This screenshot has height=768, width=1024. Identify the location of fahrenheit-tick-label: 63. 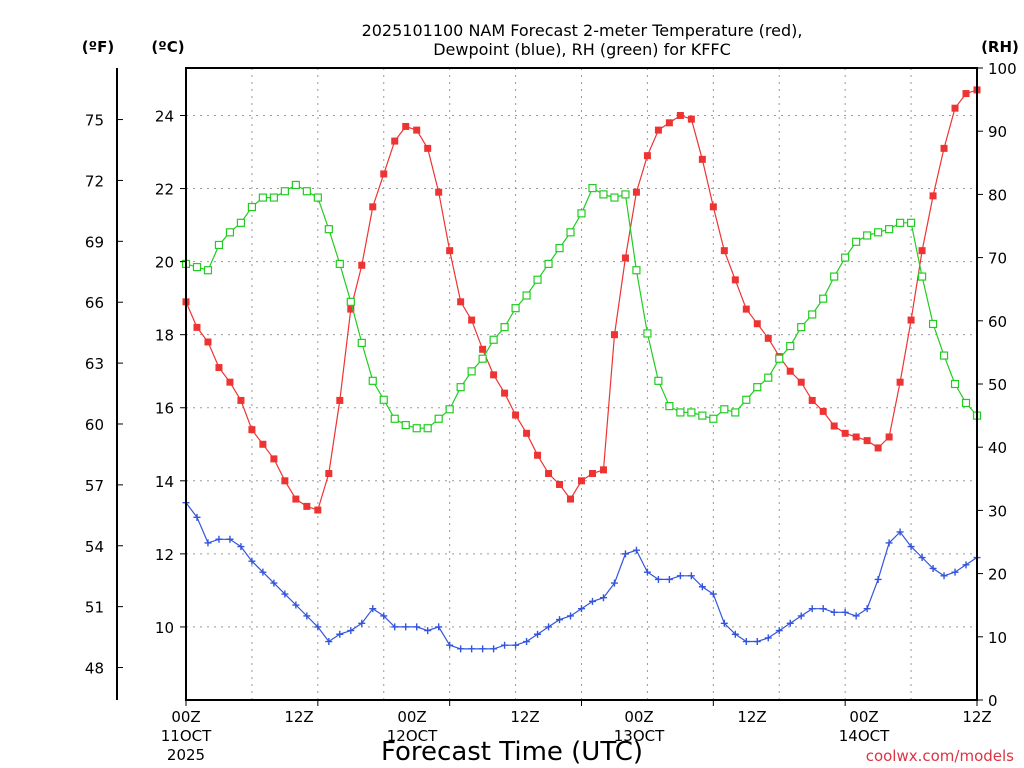
(94, 364).